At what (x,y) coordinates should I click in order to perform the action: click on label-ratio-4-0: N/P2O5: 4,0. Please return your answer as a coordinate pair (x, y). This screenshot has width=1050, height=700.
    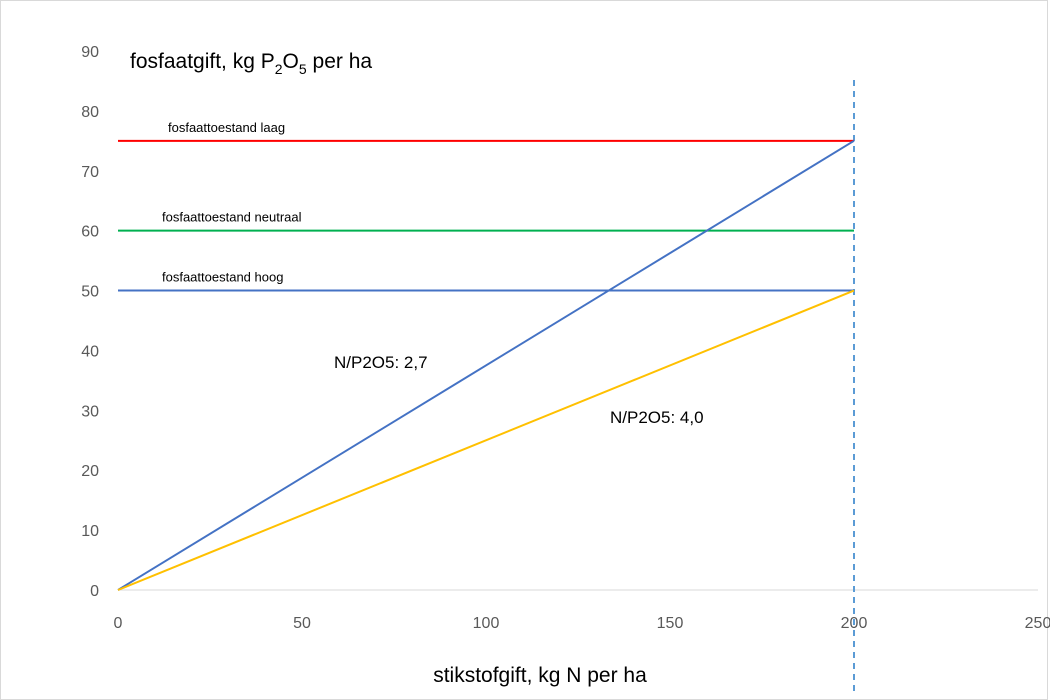
    Looking at the image, I should click on (657, 417).